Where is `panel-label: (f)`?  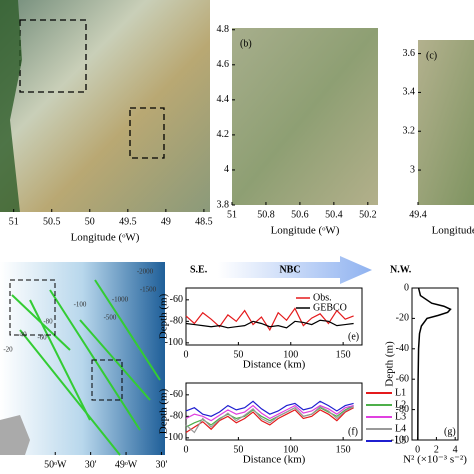 panel-label: (f) is located at coordinates (353, 431).